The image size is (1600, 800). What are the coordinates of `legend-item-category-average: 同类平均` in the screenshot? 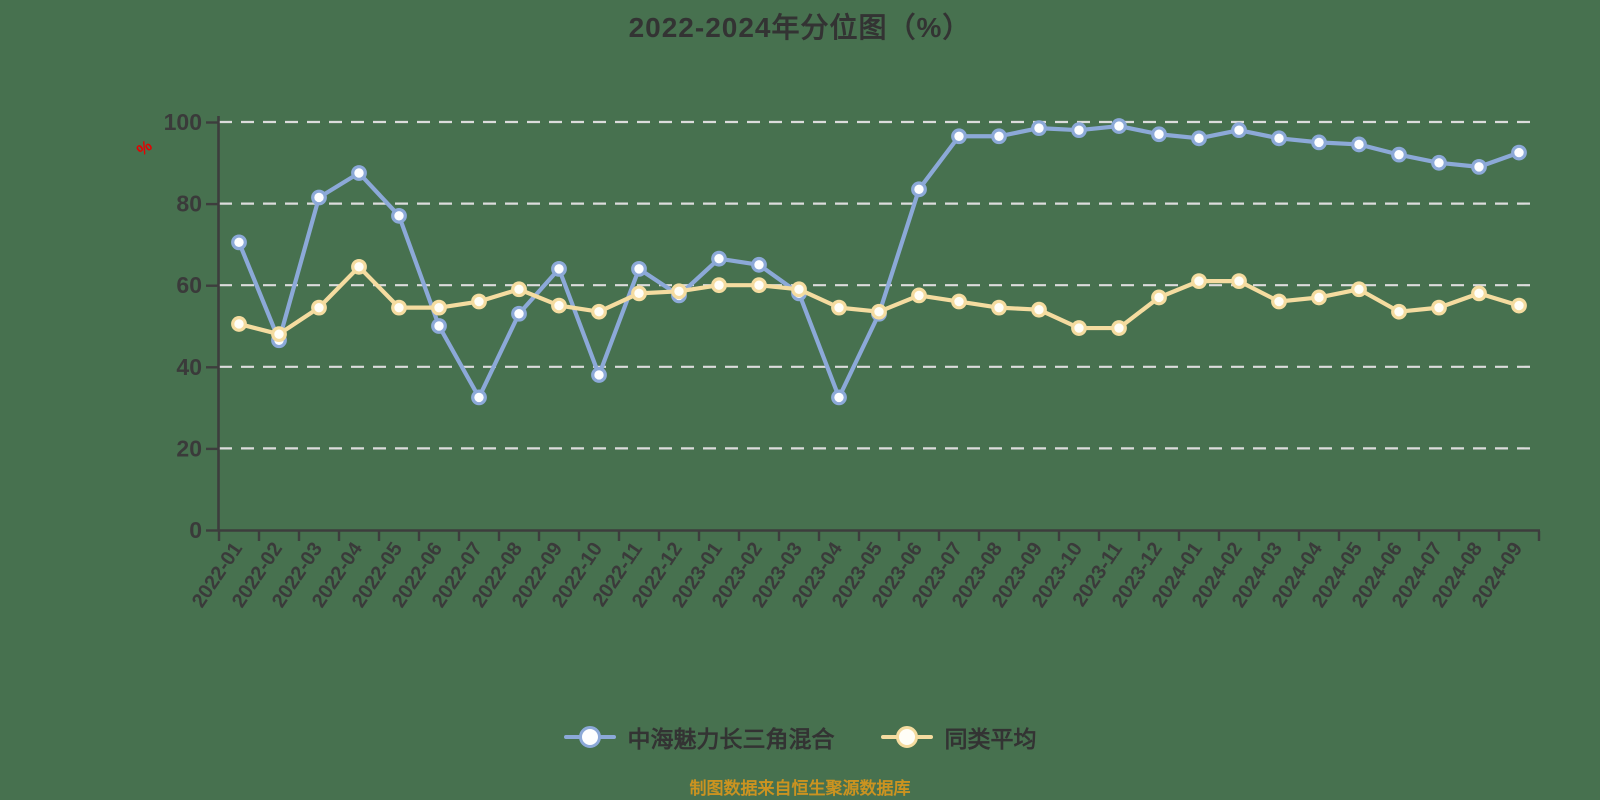 It's located at (958, 737).